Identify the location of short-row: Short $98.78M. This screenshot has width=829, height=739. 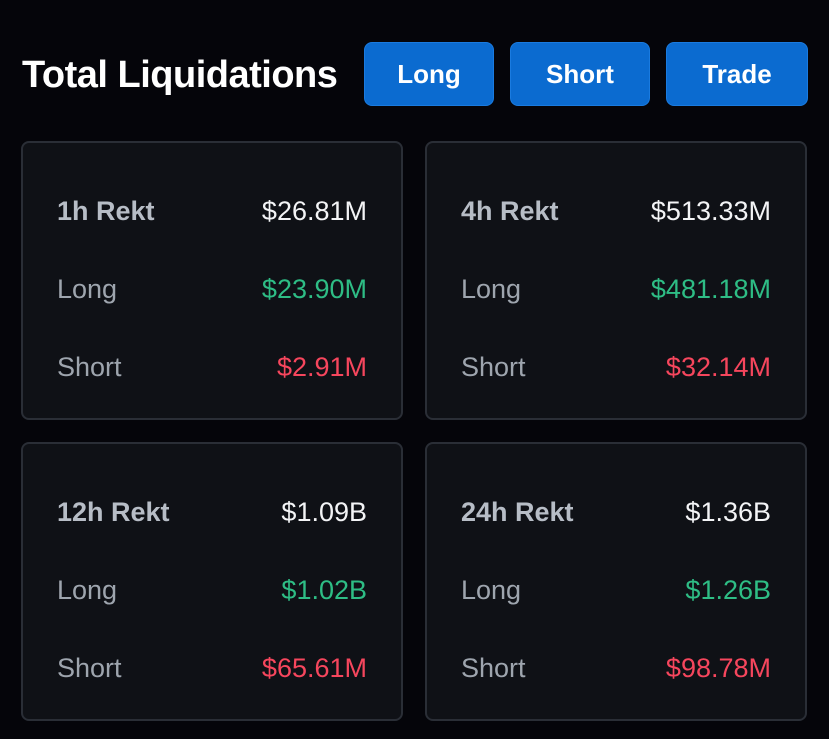
(616, 668).